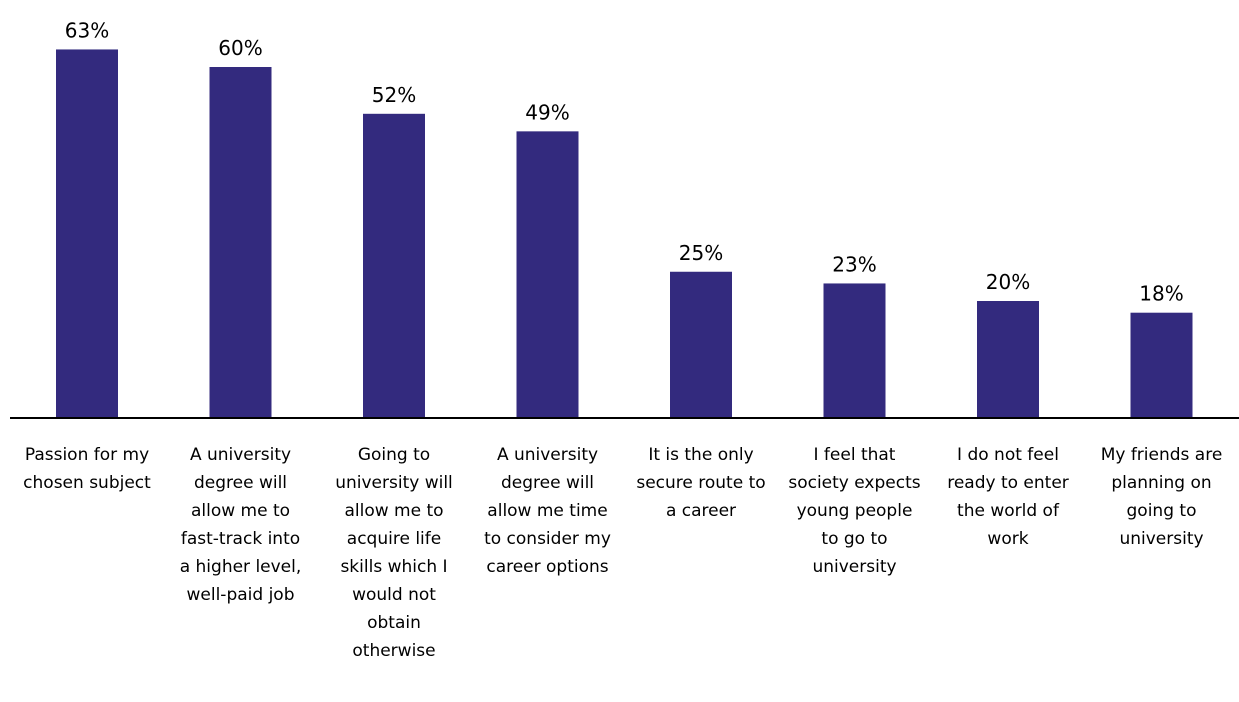 This screenshot has width=1239, height=702. Describe the element at coordinates (547, 455) in the screenshot. I see `category-label-3-line-0: A university` at that location.